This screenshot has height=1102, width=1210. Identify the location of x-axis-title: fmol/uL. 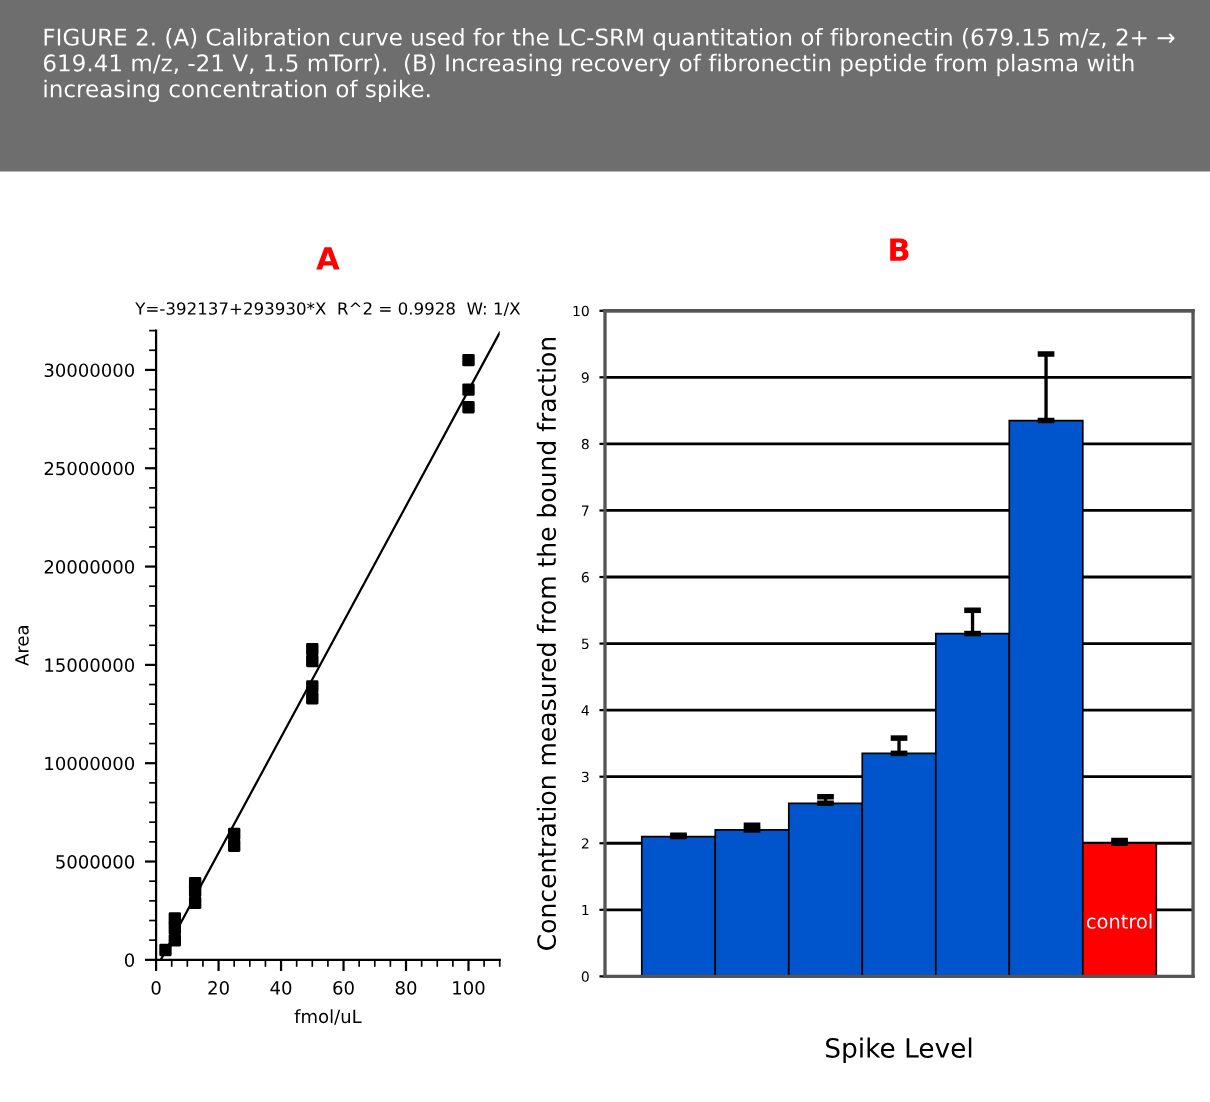
(328, 1017).